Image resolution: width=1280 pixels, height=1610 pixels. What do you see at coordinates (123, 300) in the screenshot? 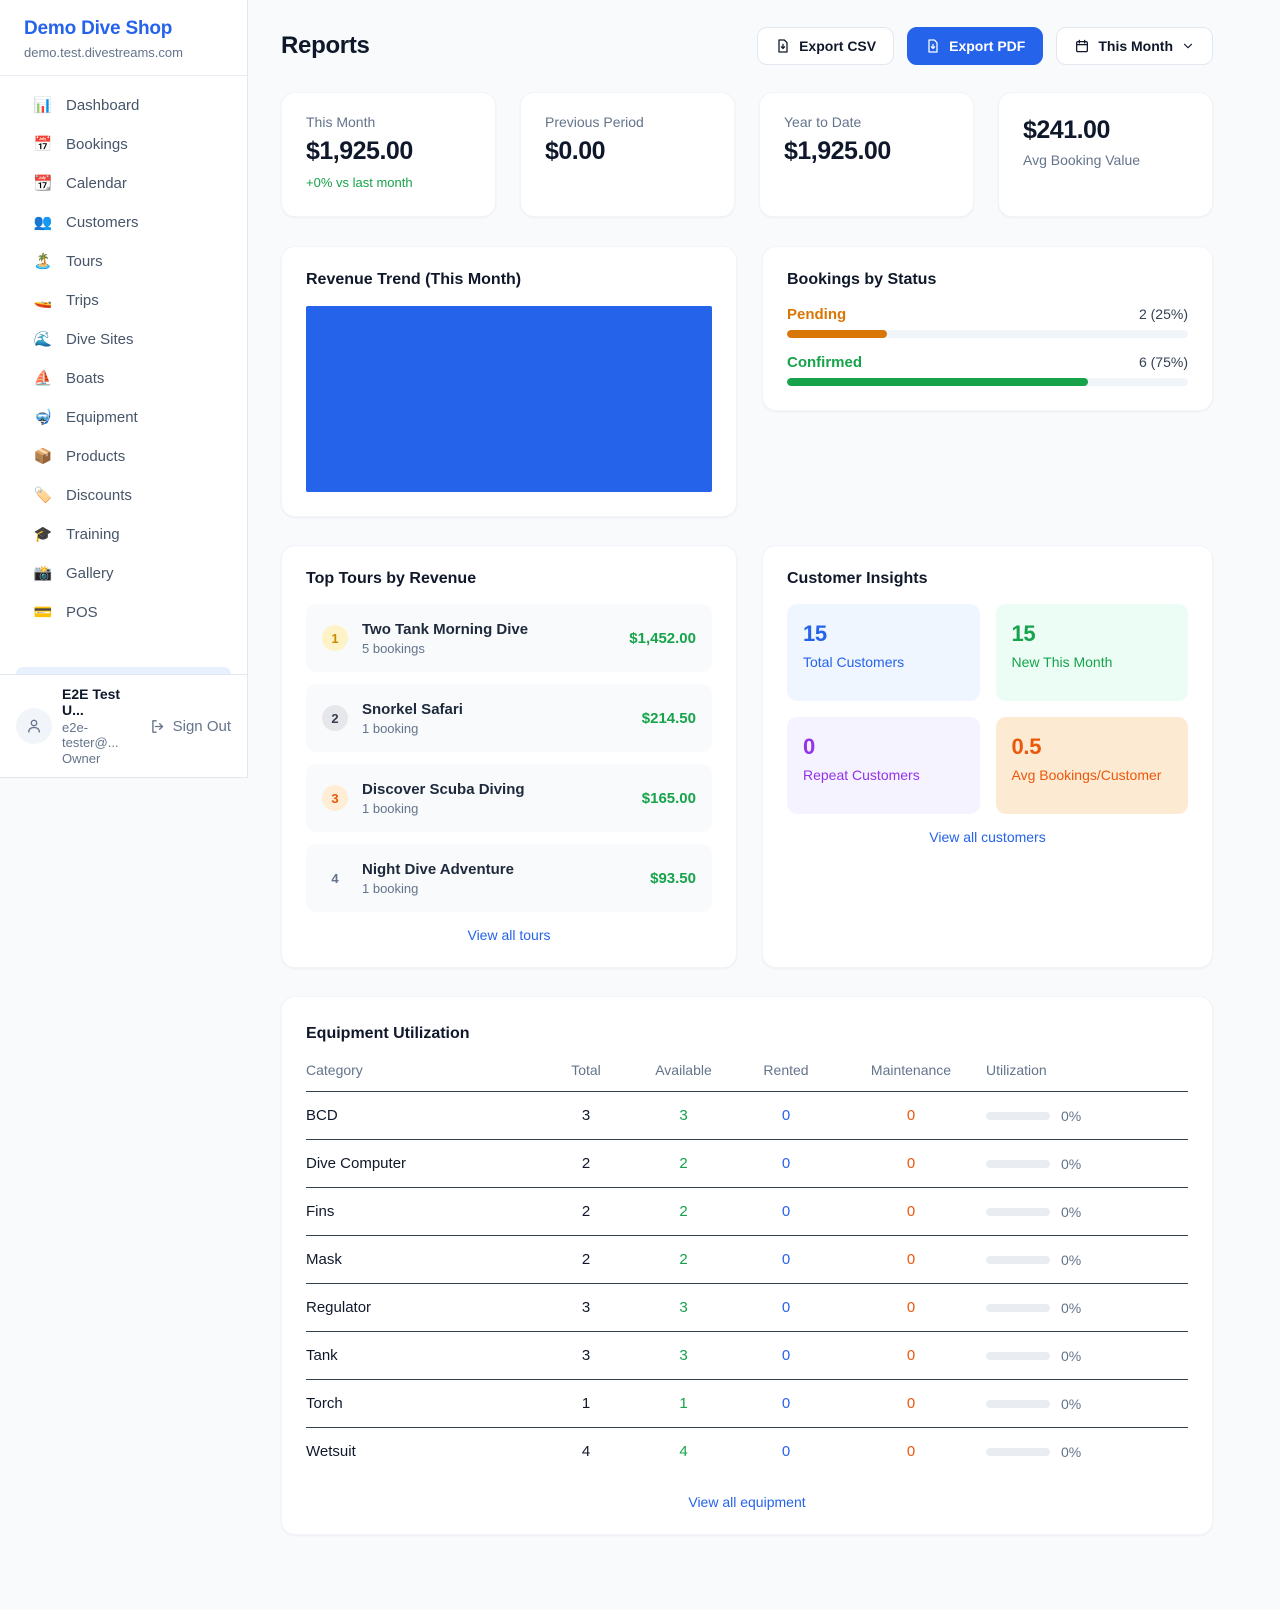
I see `sidebar-item: 🚤 Trips` at bounding box center [123, 300].